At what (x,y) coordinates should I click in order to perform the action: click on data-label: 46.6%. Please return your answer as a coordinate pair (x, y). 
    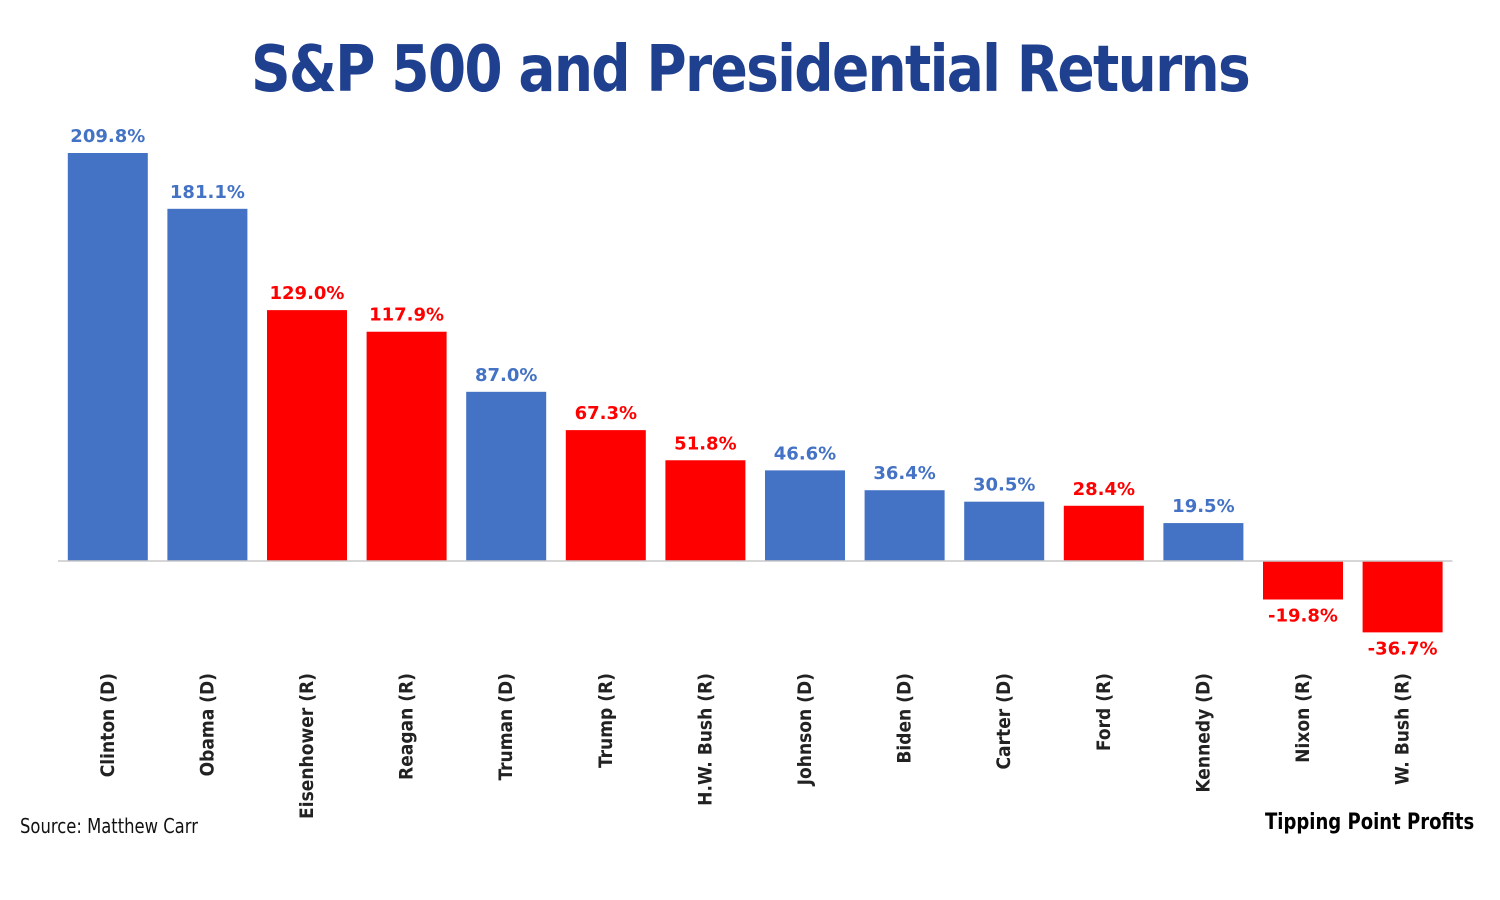
    Looking at the image, I should click on (805, 453).